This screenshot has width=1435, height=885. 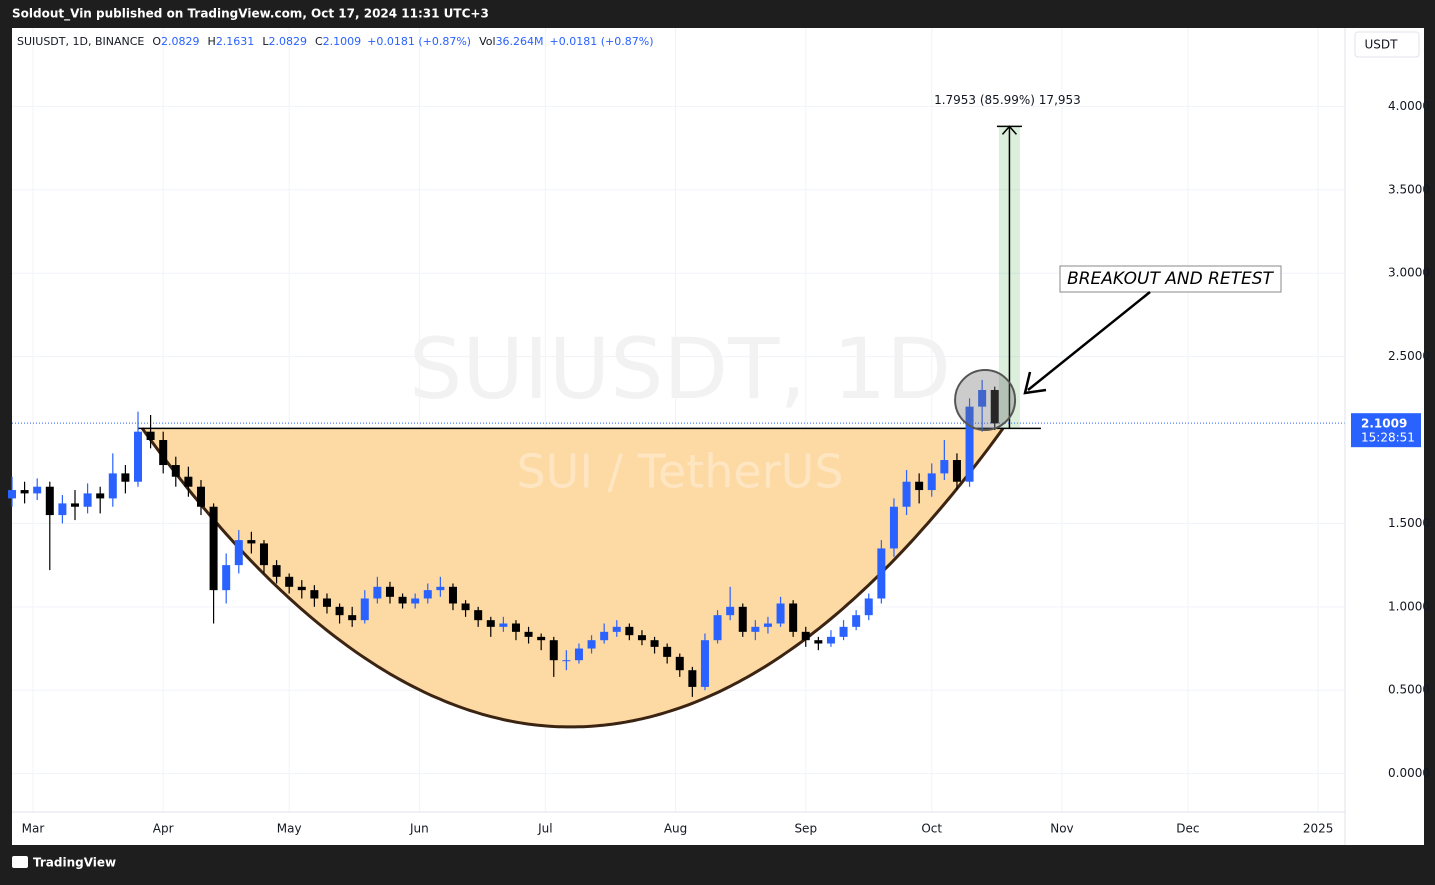 What do you see at coordinates (680, 369) in the screenshot?
I see `watermark: SUIUSDT, 1D` at bounding box center [680, 369].